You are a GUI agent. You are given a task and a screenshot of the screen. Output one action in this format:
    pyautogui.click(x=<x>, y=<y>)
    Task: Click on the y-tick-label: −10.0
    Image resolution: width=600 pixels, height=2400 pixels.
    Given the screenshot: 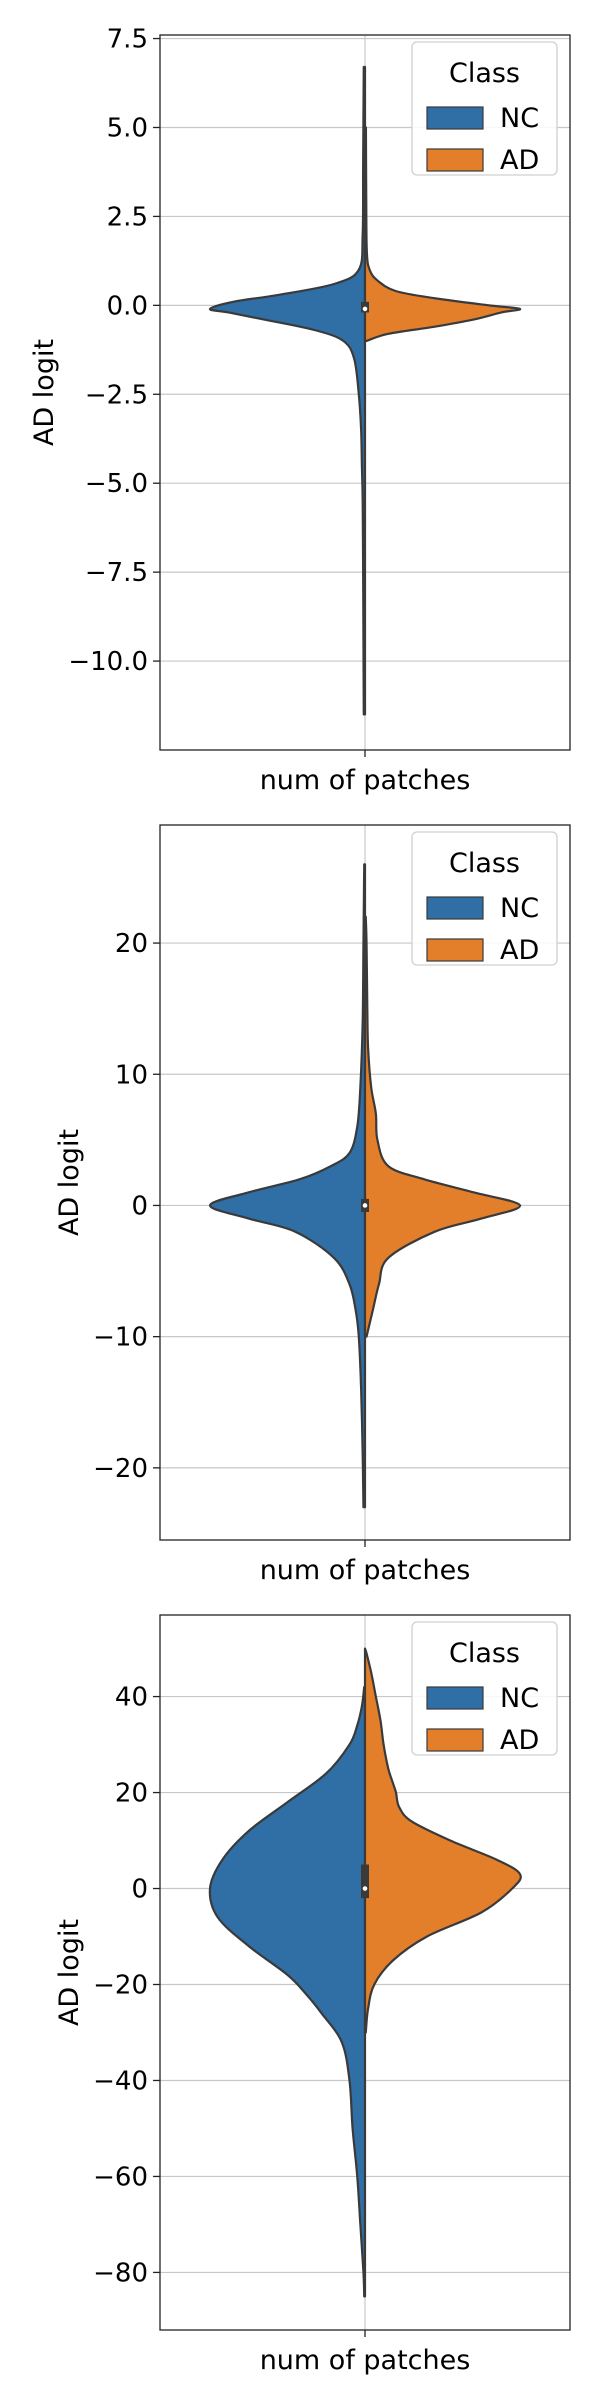 What is the action you would take?
    pyautogui.click(x=108, y=662)
    